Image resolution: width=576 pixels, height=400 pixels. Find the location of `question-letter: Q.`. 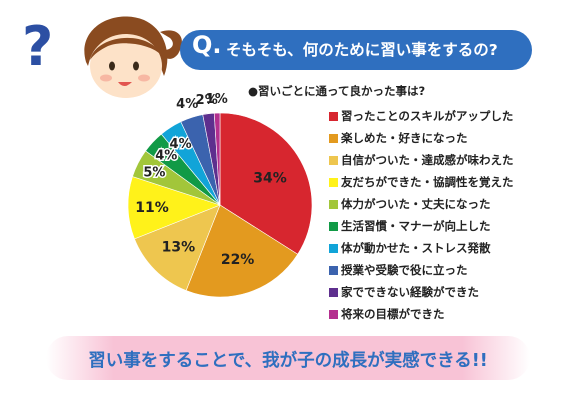

question-letter: Q. is located at coordinates (207, 45).